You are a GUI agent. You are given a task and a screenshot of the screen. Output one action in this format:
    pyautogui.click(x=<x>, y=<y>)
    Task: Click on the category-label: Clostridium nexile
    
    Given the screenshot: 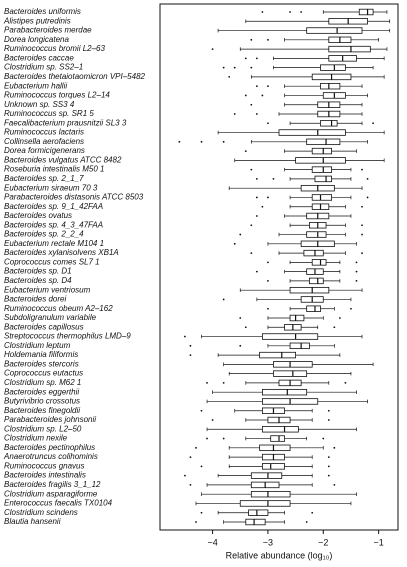 What is the action you would take?
    pyautogui.click(x=36, y=438)
    